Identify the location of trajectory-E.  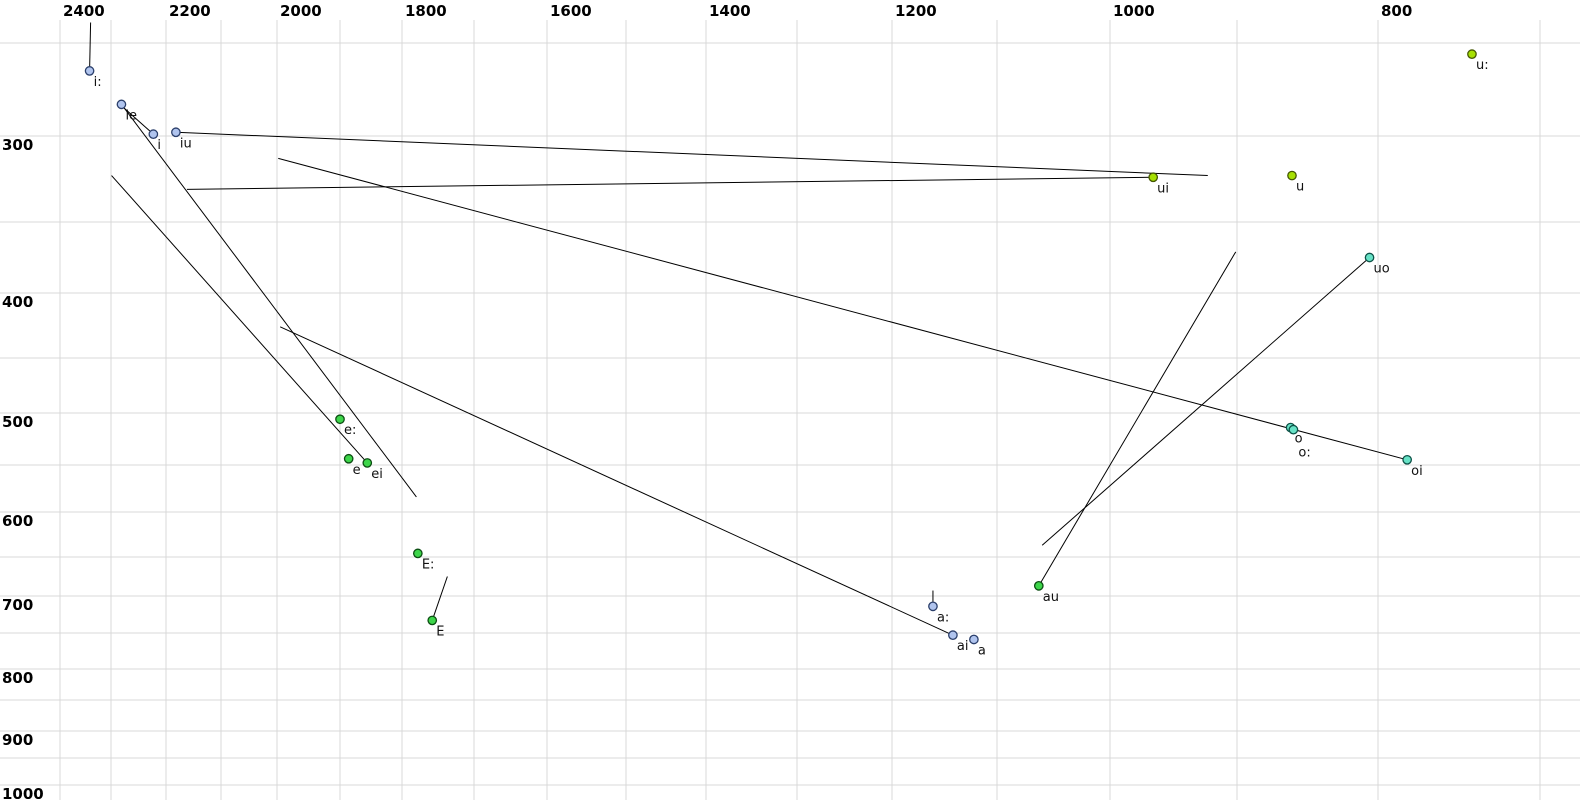
(439, 598).